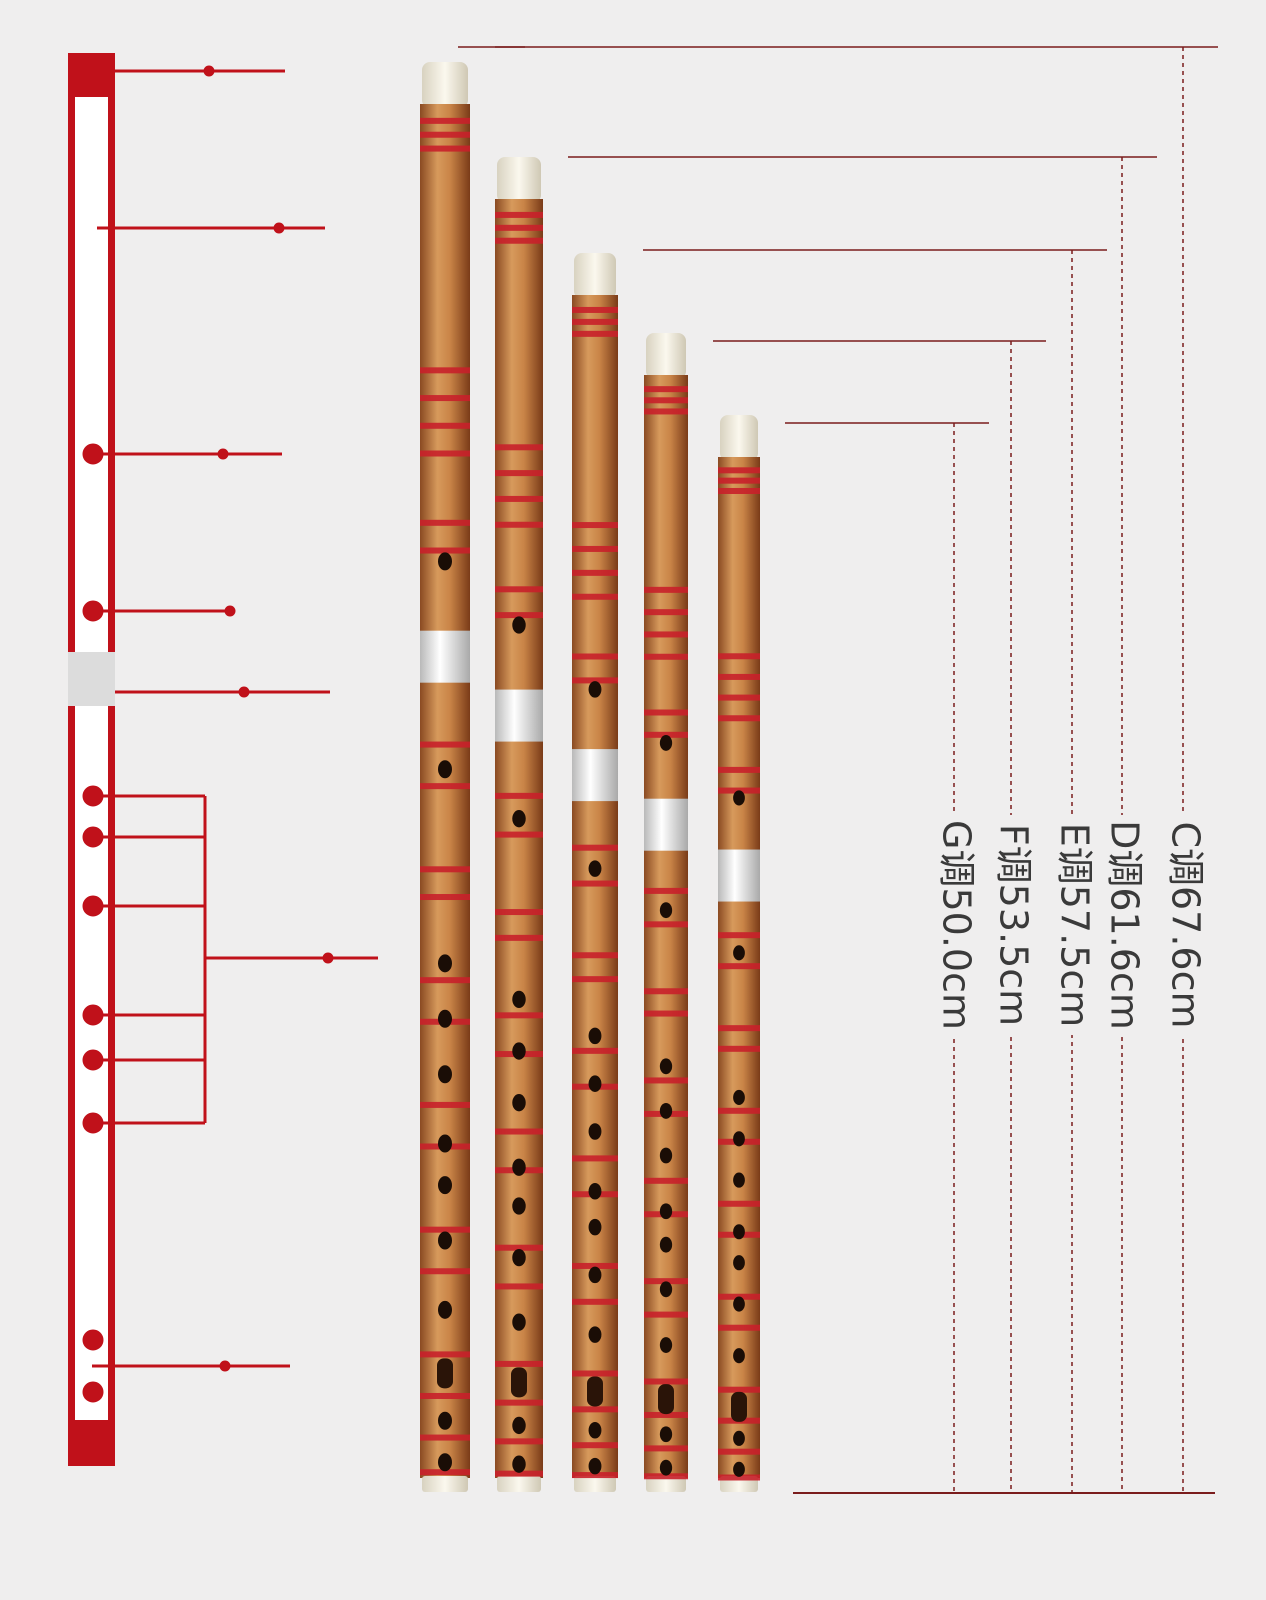 This screenshot has width=1266, height=1600. Describe the element at coordinates (1125, 925) in the screenshot. I see `length-label: D调61.6cm` at that location.